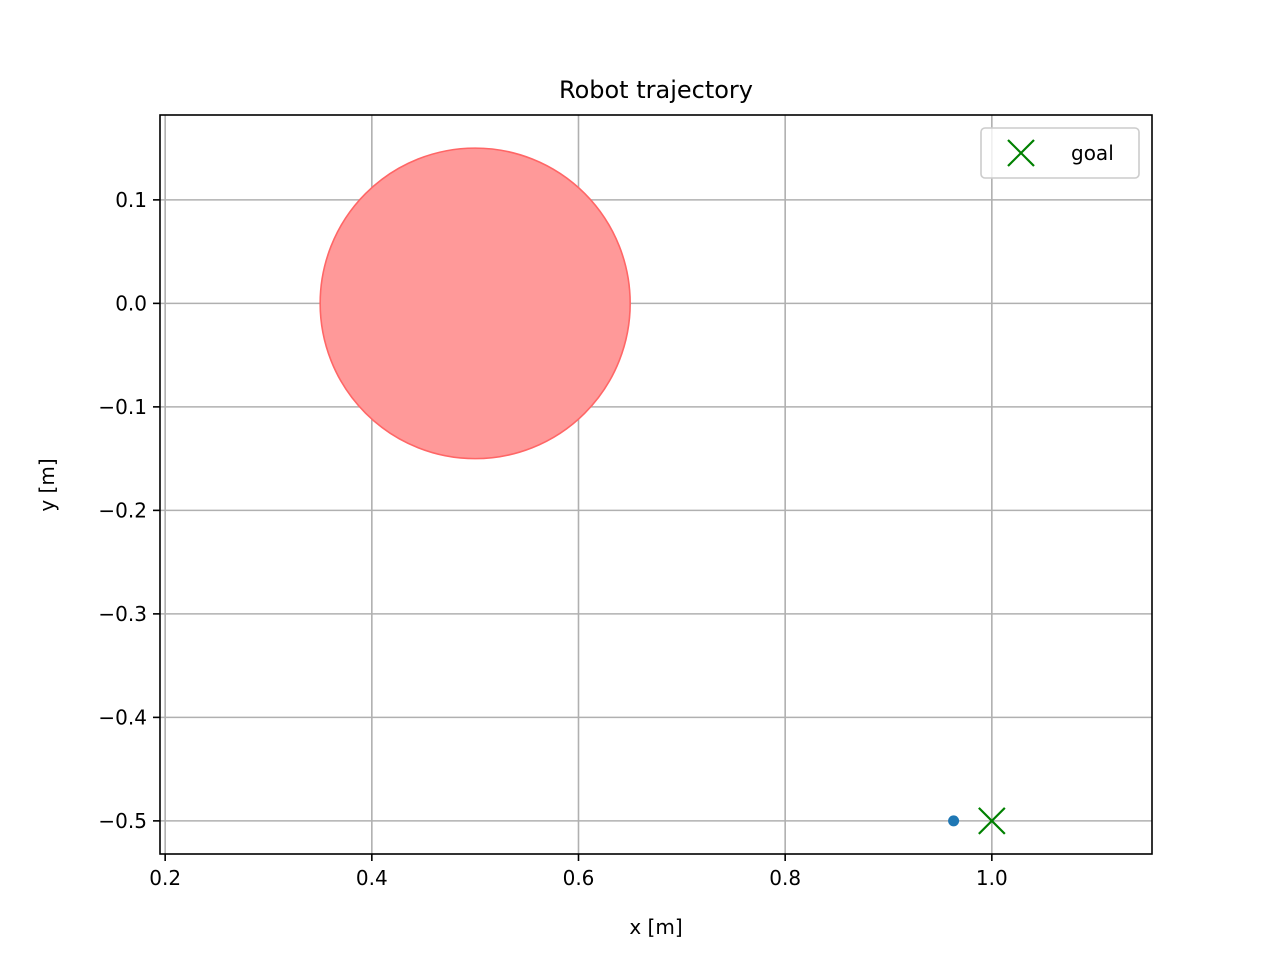 Image resolution: width=1280 pixels, height=960 pixels. Describe the element at coordinates (47, 484) in the screenshot. I see `y-axis-label: y [m]` at that location.